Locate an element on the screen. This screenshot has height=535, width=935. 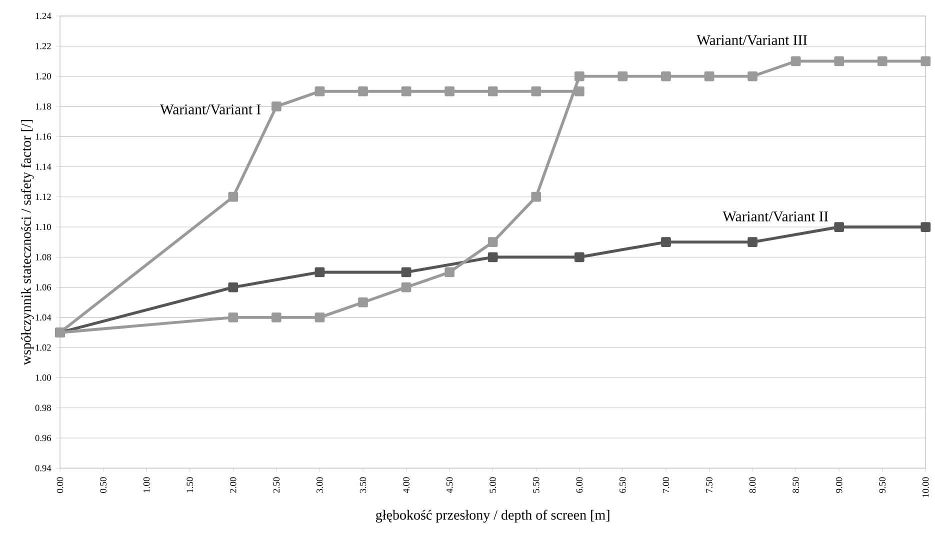
y-tick-label: 1.12 is located at coordinates (43, 197).